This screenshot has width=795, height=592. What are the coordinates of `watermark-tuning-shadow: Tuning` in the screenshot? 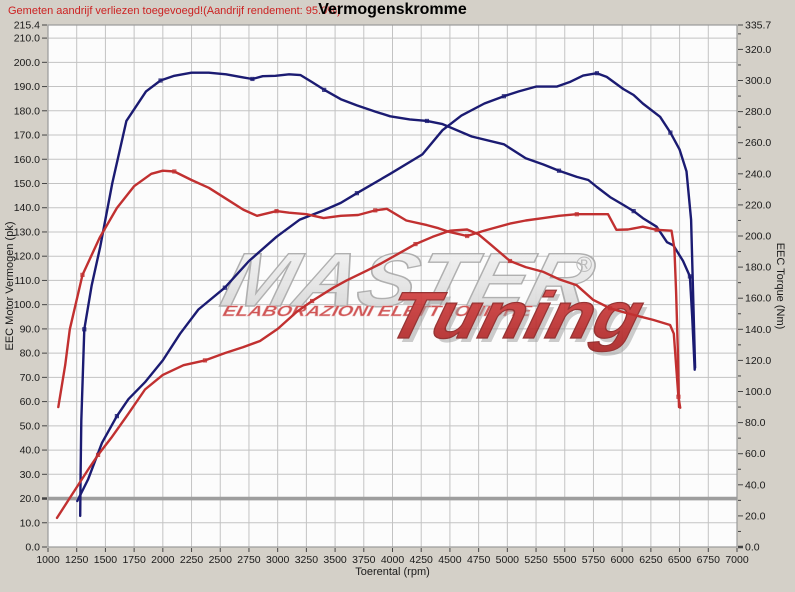 It's located at (519, 320).